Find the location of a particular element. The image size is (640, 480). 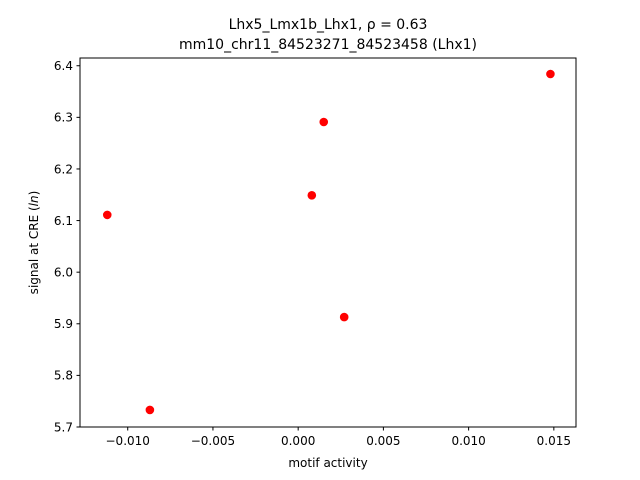

y-tick-label: 5.7 is located at coordinates (63, 427).